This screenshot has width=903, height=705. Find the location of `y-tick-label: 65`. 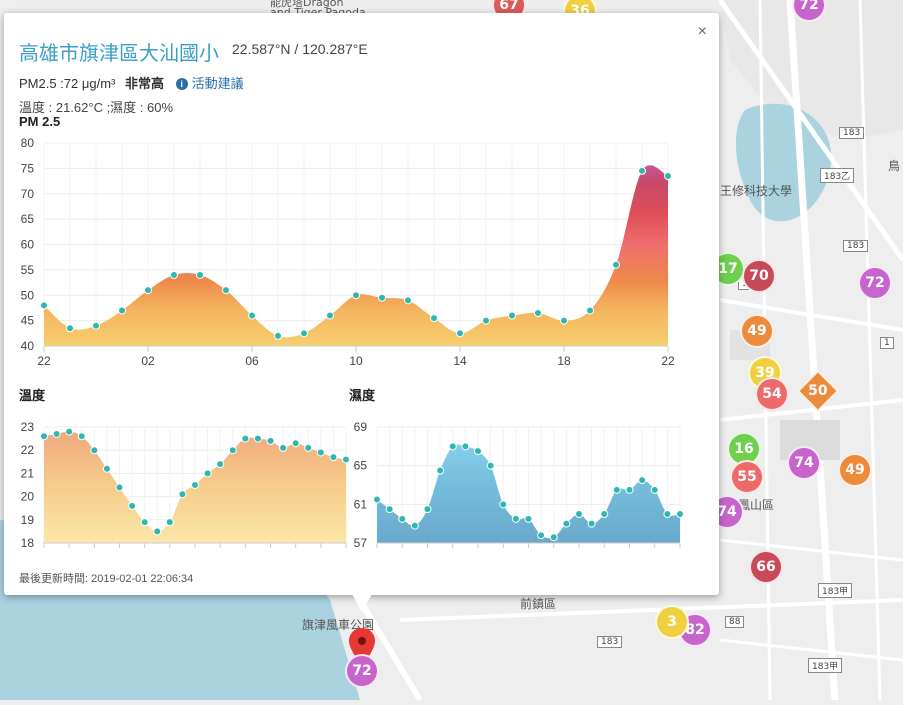

y-tick-label: 65 is located at coordinates (28, 219).